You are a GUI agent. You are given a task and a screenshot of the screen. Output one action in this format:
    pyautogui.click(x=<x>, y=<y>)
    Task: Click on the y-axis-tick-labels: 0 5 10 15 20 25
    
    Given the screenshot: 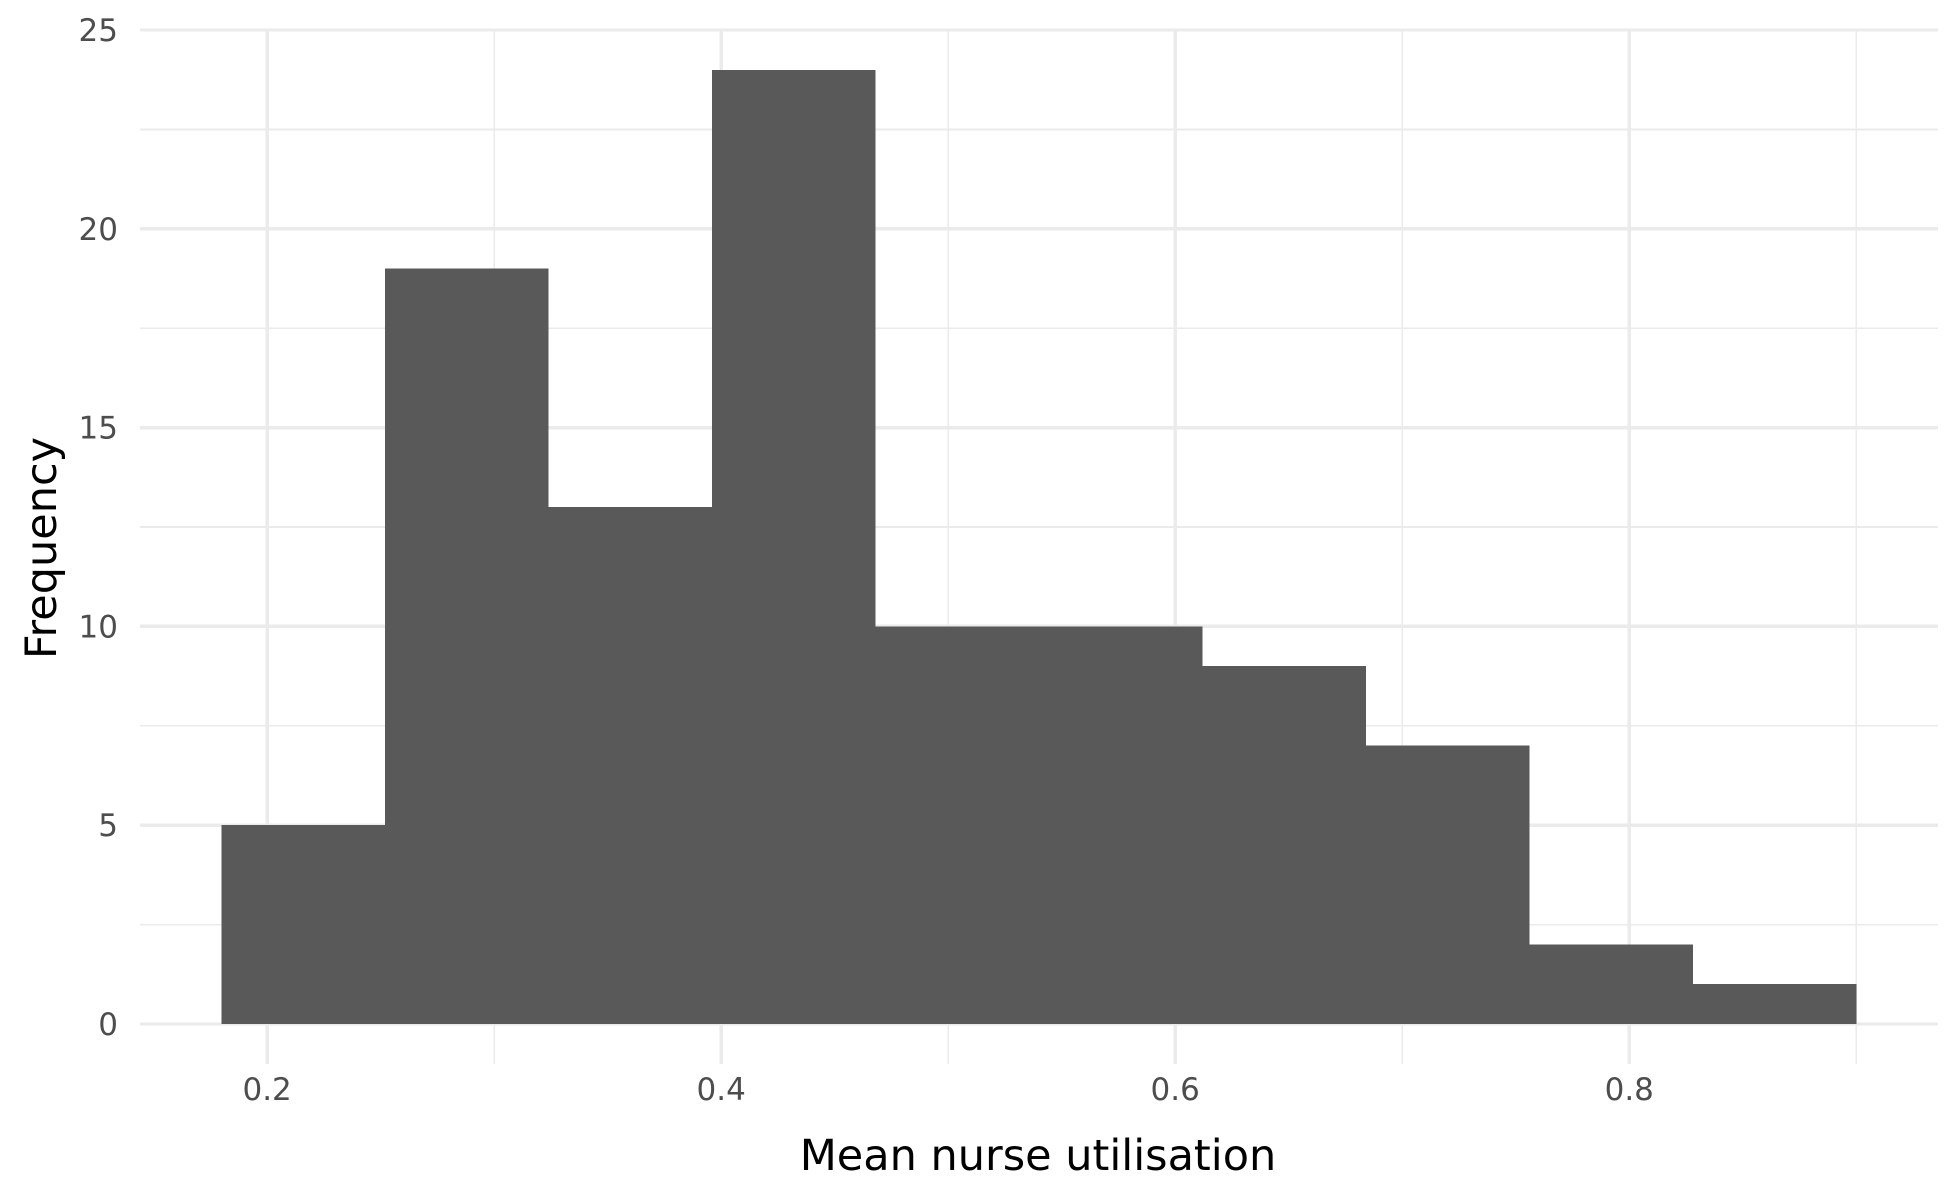 What is the action you would take?
    pyautogui.click(x=98, y=528)
    